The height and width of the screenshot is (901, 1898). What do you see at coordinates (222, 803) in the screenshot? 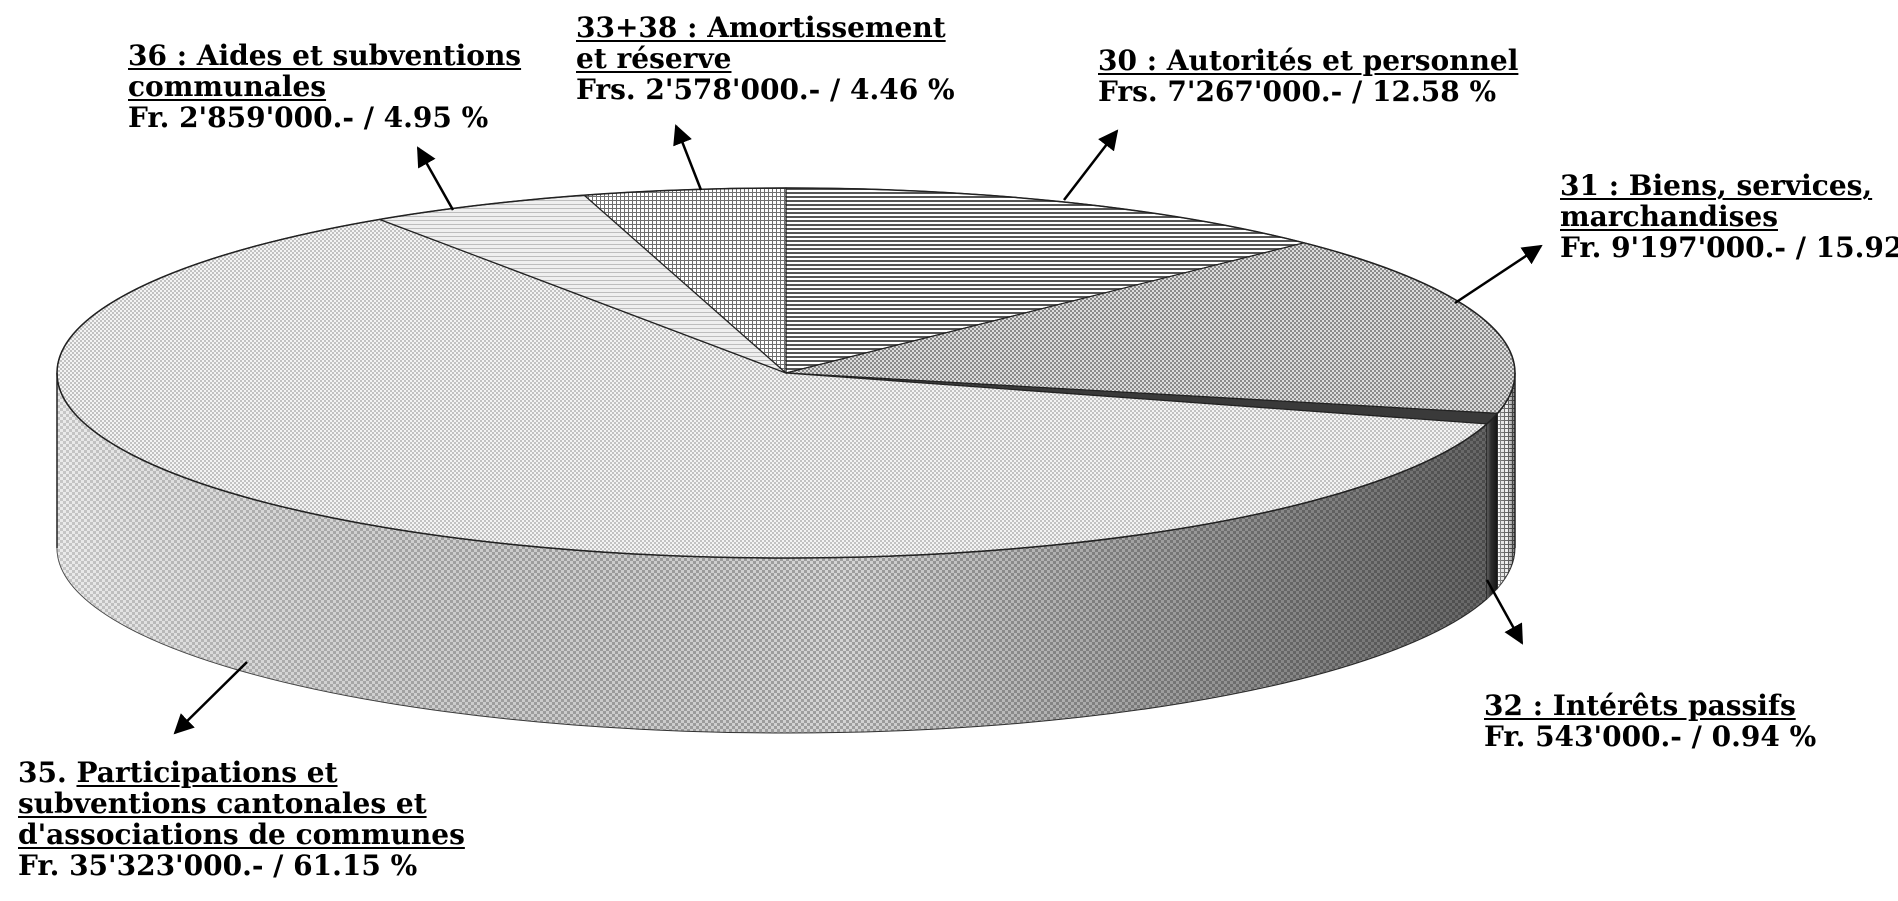
I see `label-35-line2: subventions cantonales et` at bounding box center [222, 803].